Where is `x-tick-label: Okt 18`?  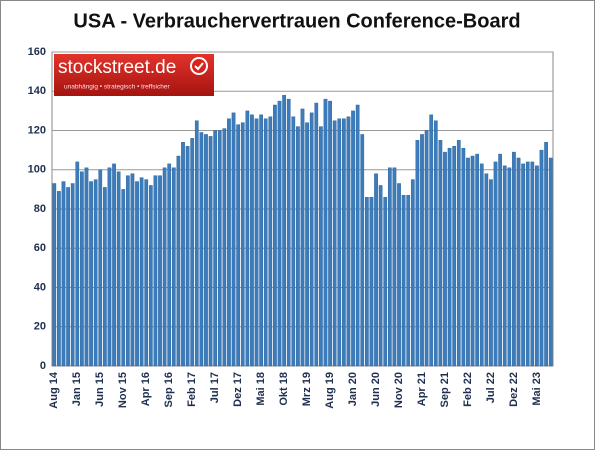
x-tick-label: Okt 18 is located at coordinates (284, 389).